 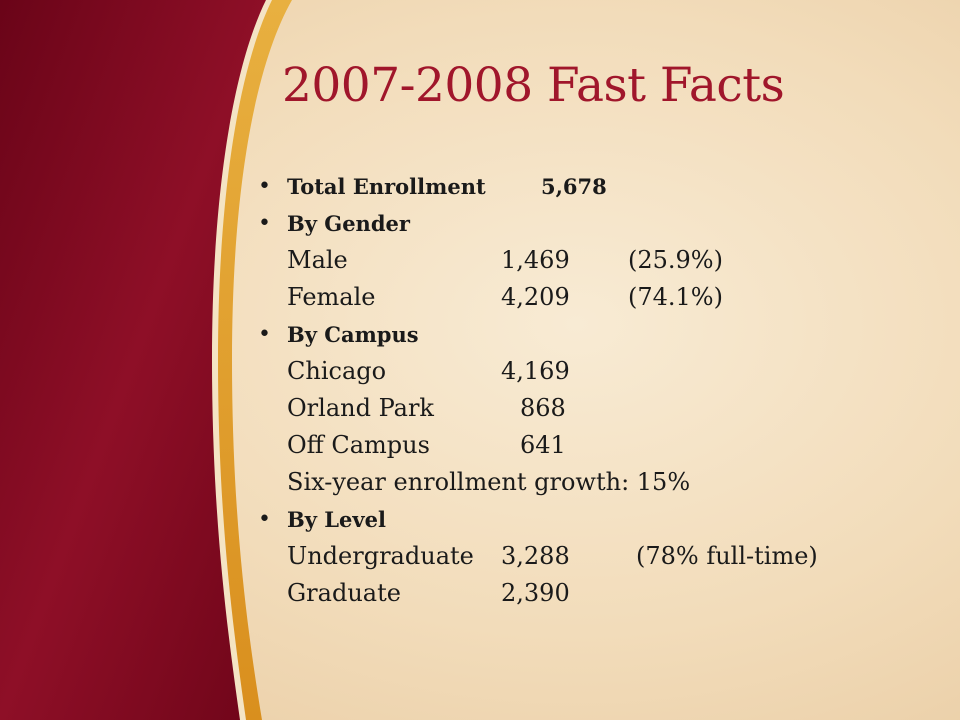 What do you see at coordinates (535, 371) in the screenshot?
I see `campus-count: 4,169` at bounding box center [535, 371].